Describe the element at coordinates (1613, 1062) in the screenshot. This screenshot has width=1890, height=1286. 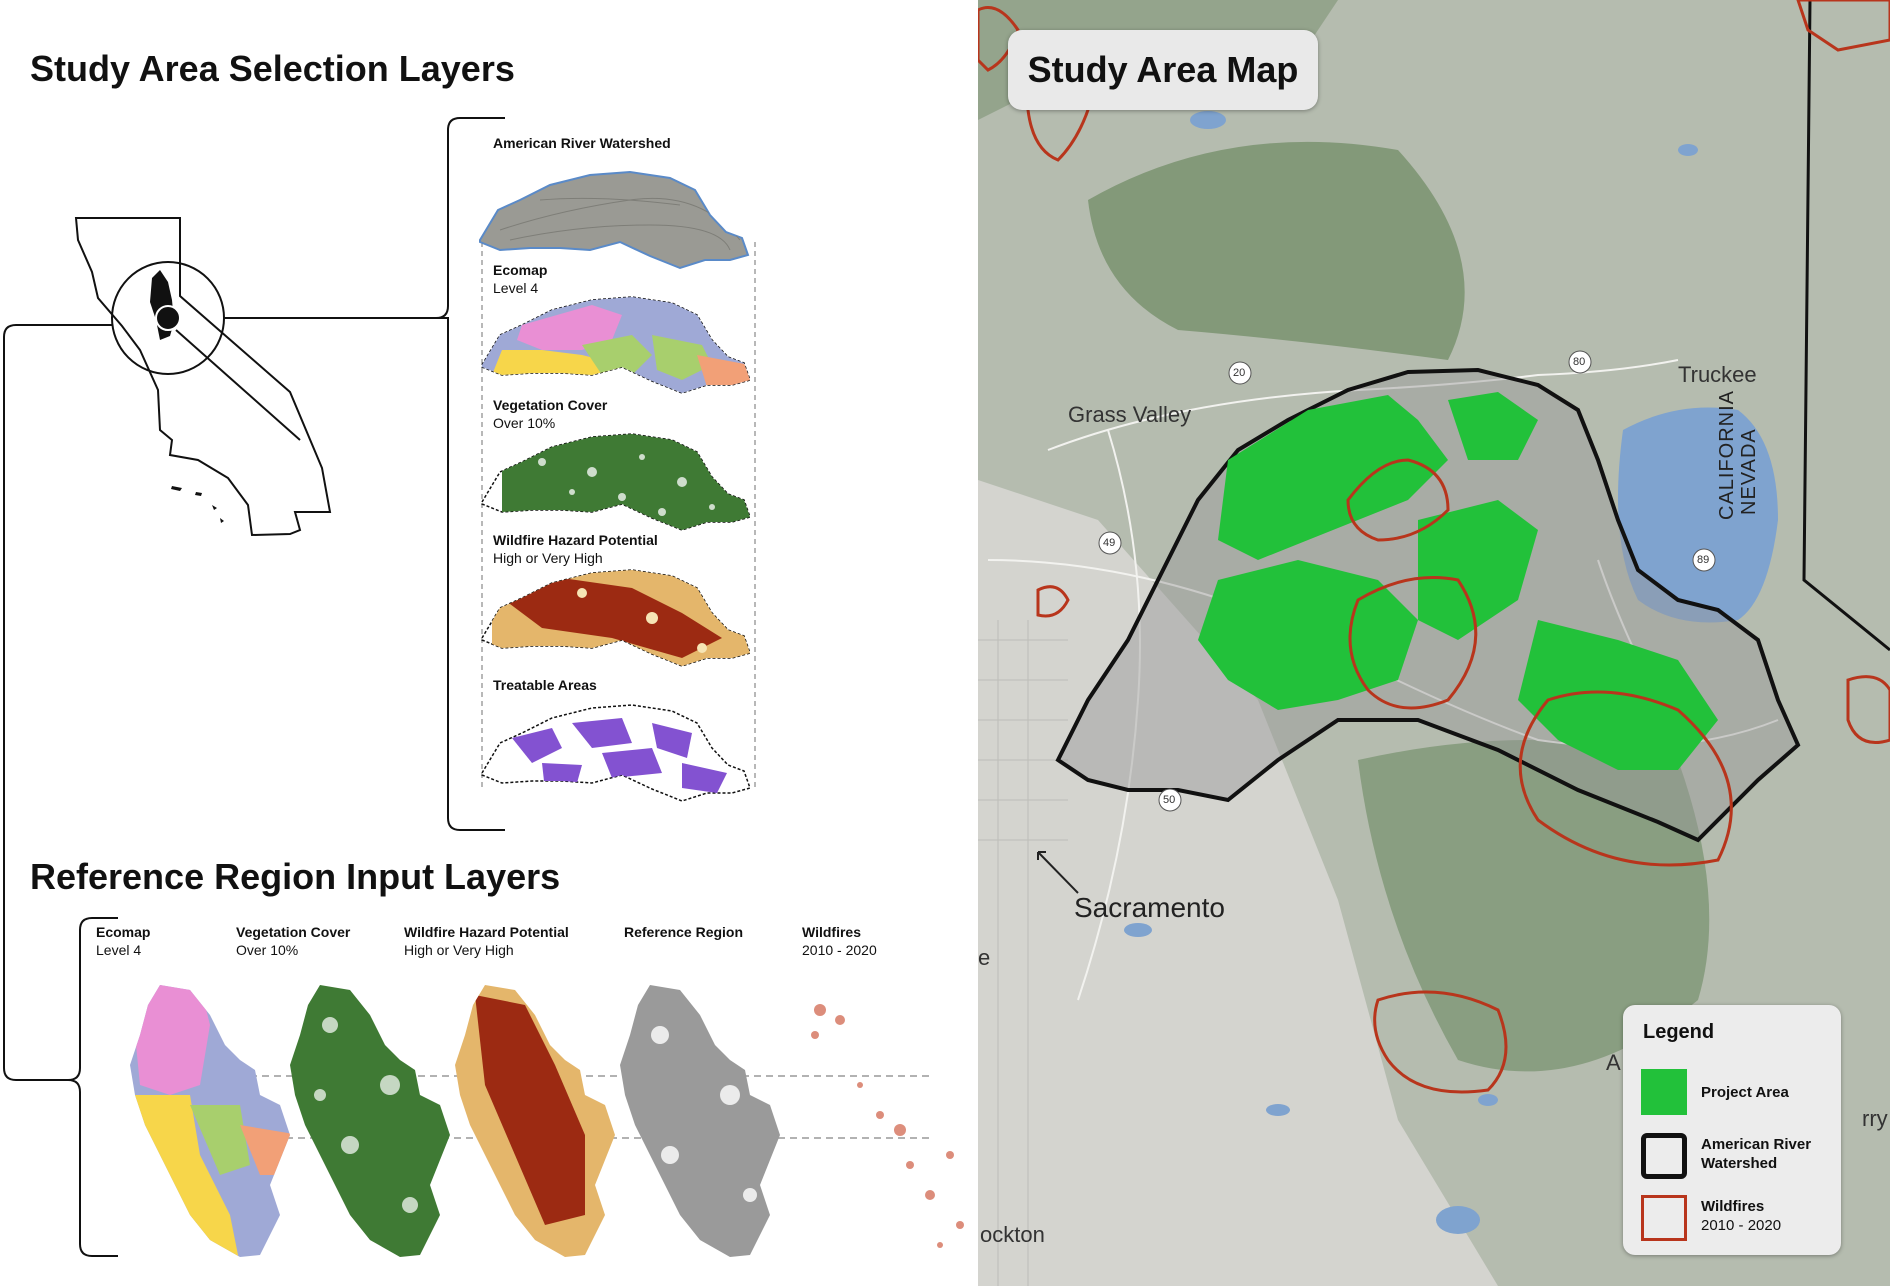
I see `place-label: A` at that location.